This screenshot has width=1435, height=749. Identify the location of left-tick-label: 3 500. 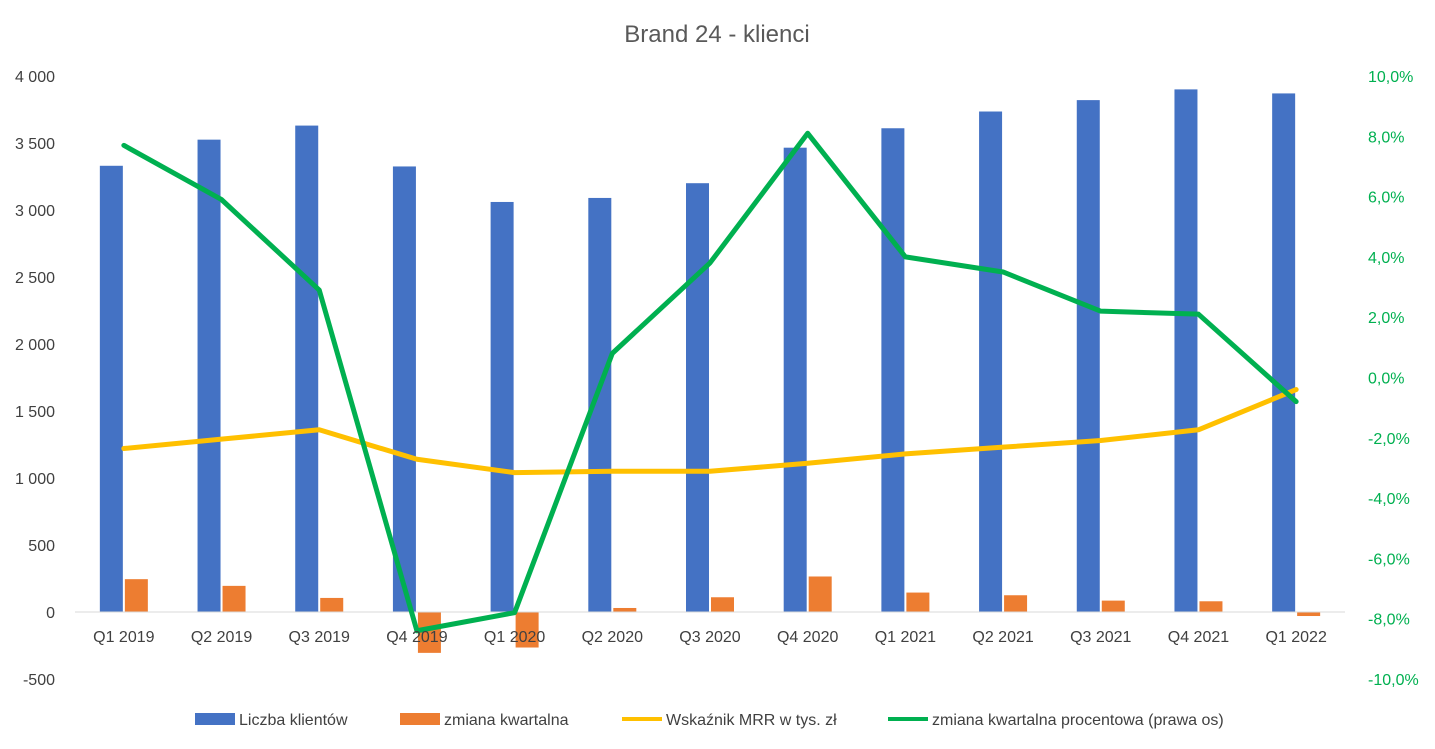
(35, 144).